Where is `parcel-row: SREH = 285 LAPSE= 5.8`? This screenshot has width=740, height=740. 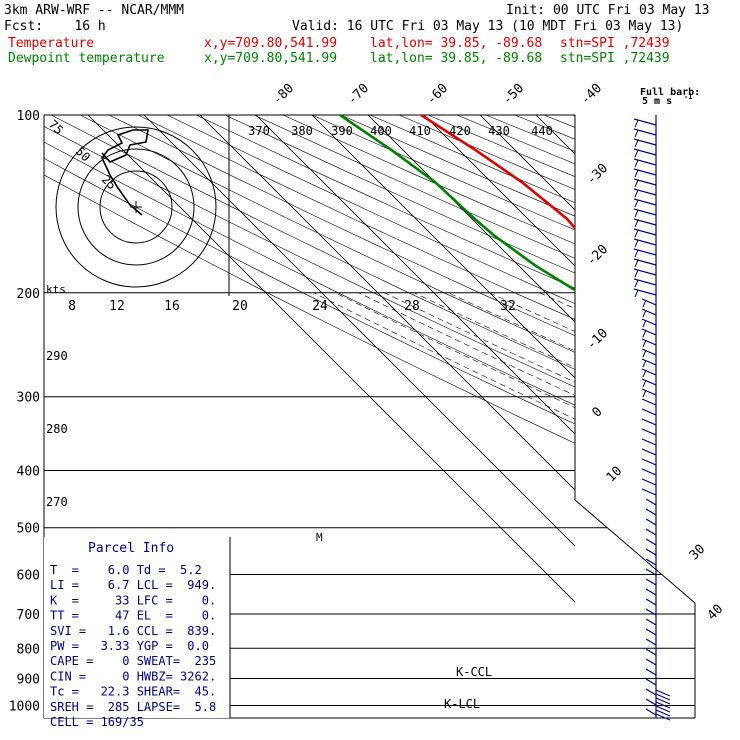 parcel-row: SREH = 285 LAPSE= 5.8 is located at coordinates (133, 707).